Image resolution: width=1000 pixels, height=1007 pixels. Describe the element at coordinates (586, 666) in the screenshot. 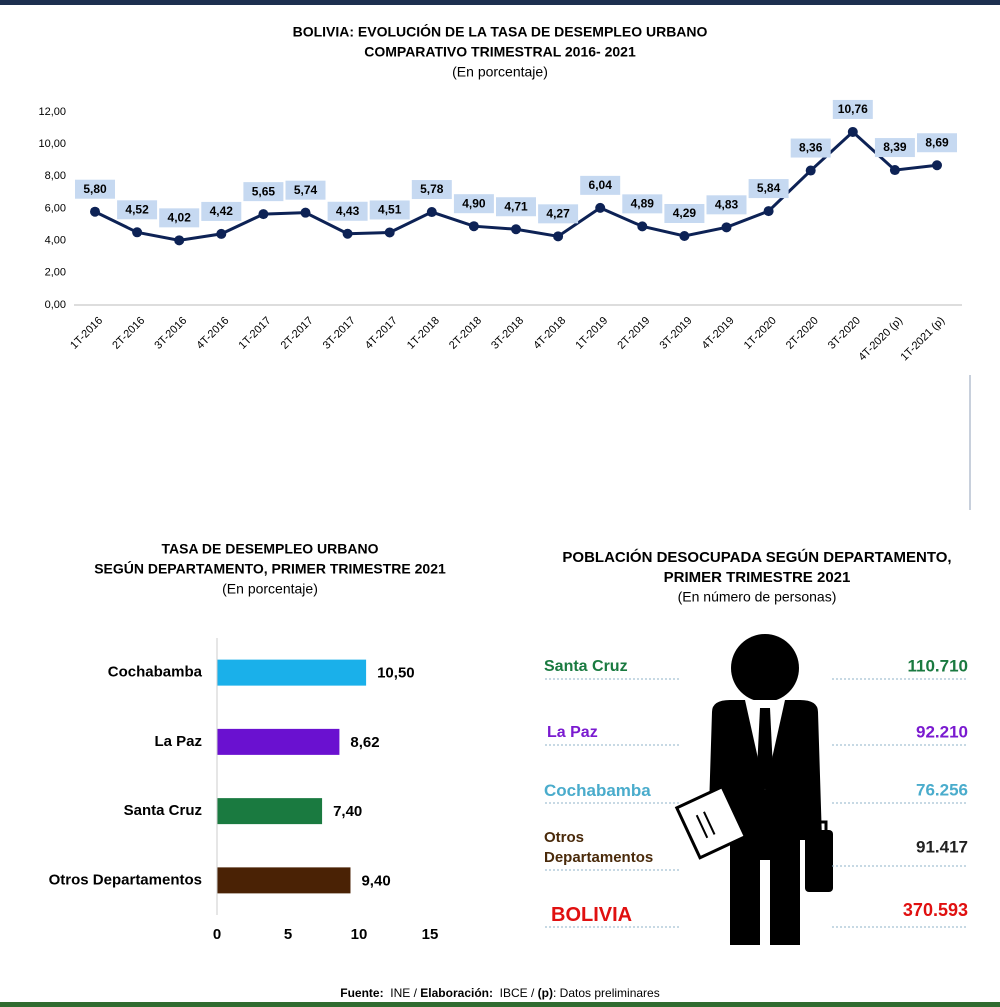

I see `category-label: Santa Cruz` at that location.